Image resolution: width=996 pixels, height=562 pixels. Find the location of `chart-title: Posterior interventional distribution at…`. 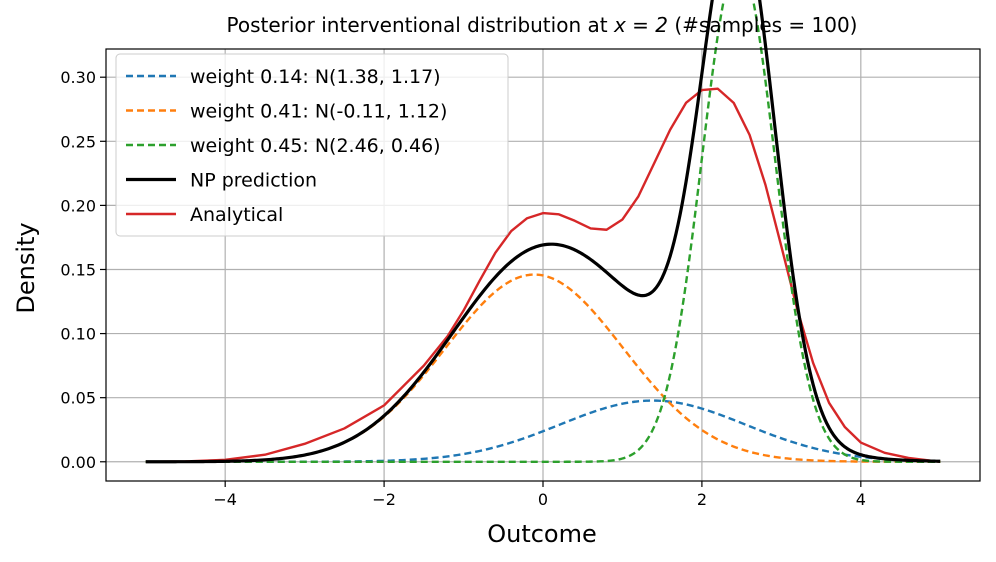

chart-title: Posterior interventional distribution at… is located at coordinates (542, 25).